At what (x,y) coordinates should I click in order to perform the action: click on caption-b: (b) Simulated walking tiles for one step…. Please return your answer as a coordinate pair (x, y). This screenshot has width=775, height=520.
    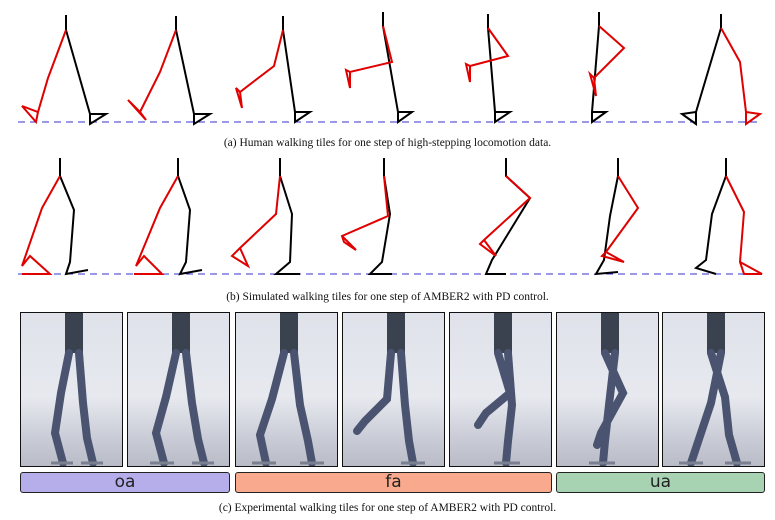
    Looking at the image, I should click on (387, 297).